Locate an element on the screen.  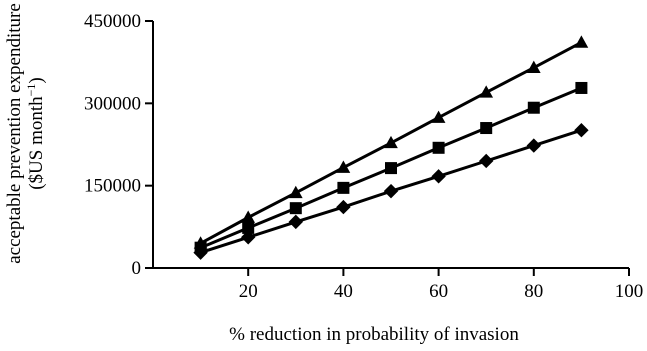
y-axis-unit-suffix: ) is located at coordinates (36, 80).